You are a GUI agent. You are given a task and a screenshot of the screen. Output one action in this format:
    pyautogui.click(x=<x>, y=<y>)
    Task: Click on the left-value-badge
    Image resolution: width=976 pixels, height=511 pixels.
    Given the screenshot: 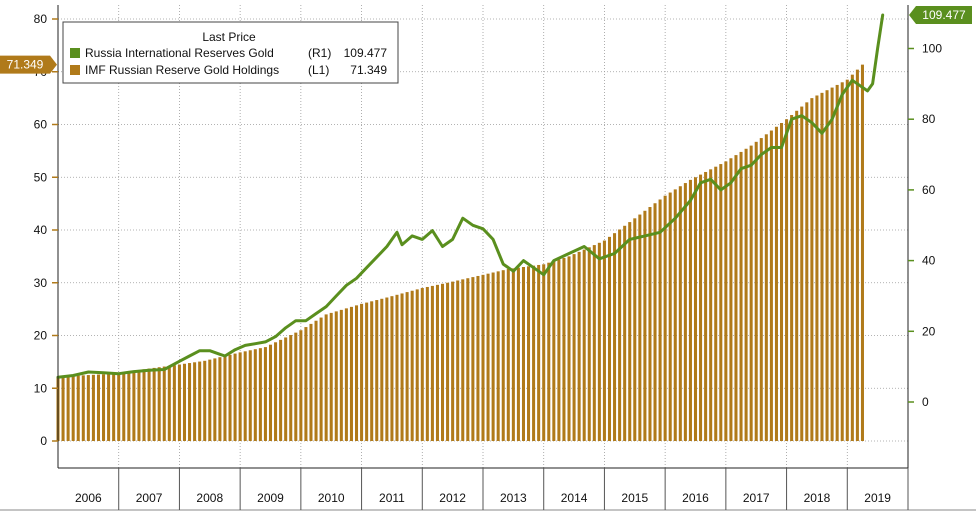 What is the action you would take?
    pyautogui.click(x=28, y=64)
    